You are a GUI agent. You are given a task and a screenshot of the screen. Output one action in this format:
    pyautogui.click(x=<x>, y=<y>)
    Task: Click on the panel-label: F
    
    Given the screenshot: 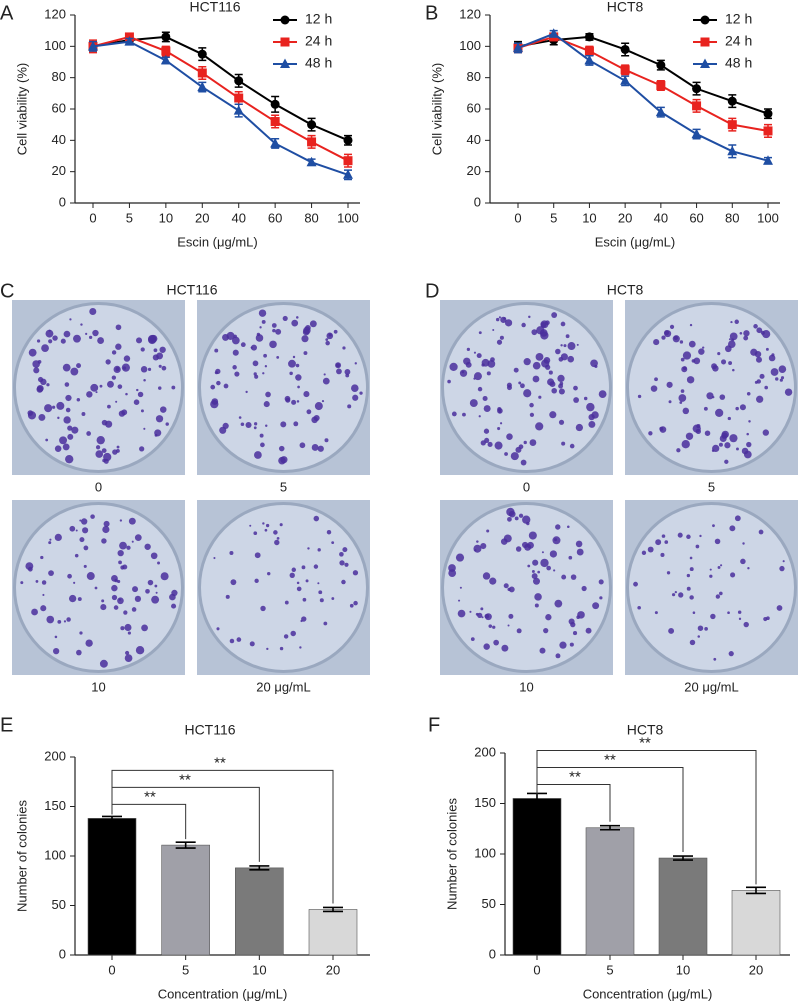 What is the action you would take?
    pyautogui.click(x=434, y=725)
    